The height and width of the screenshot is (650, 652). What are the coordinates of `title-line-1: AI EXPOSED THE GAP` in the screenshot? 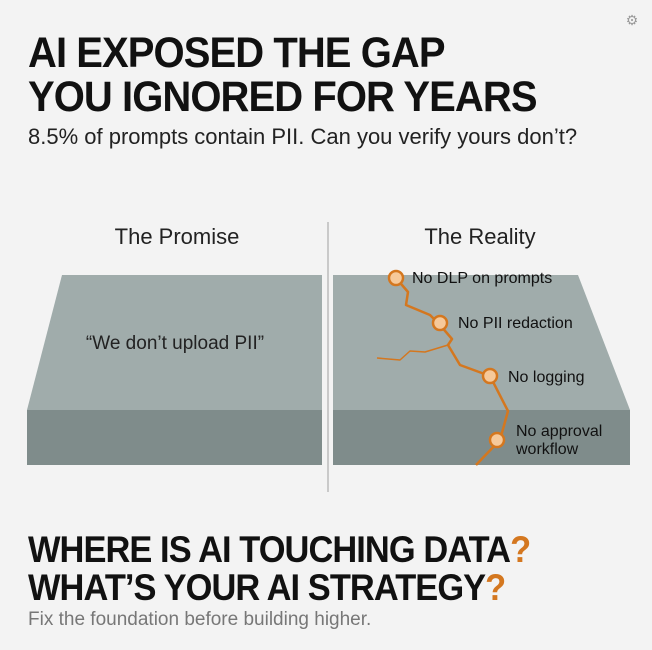 It's located at (237, 53).